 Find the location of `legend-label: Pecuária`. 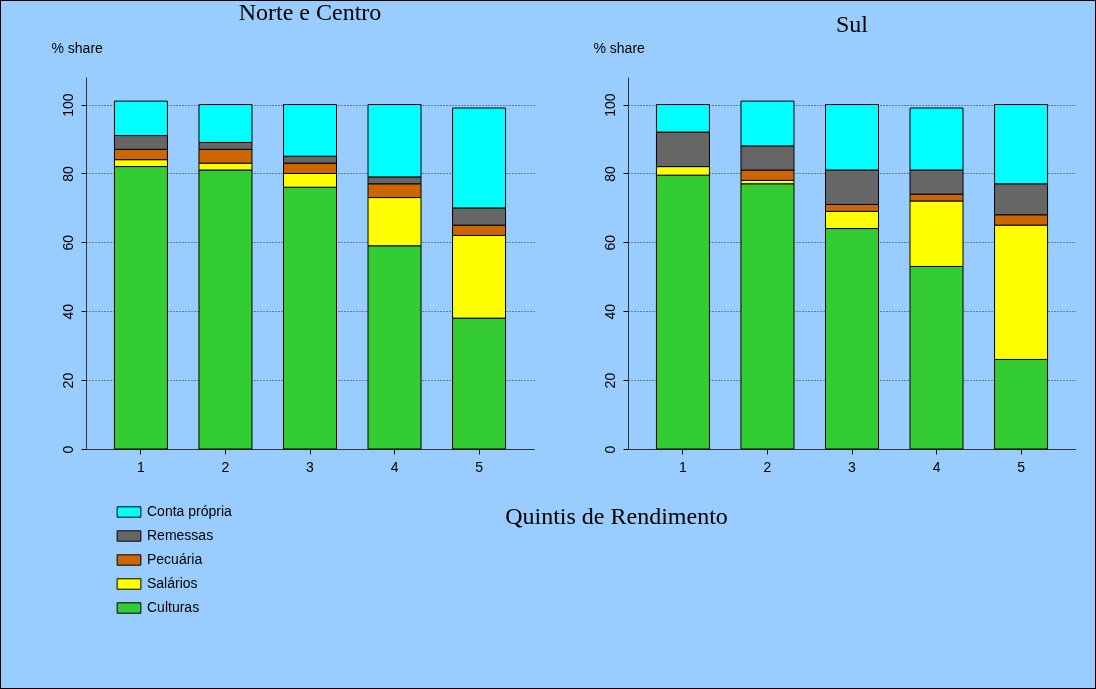

legend-label: Pecuária is located at coordinates (175, 559).